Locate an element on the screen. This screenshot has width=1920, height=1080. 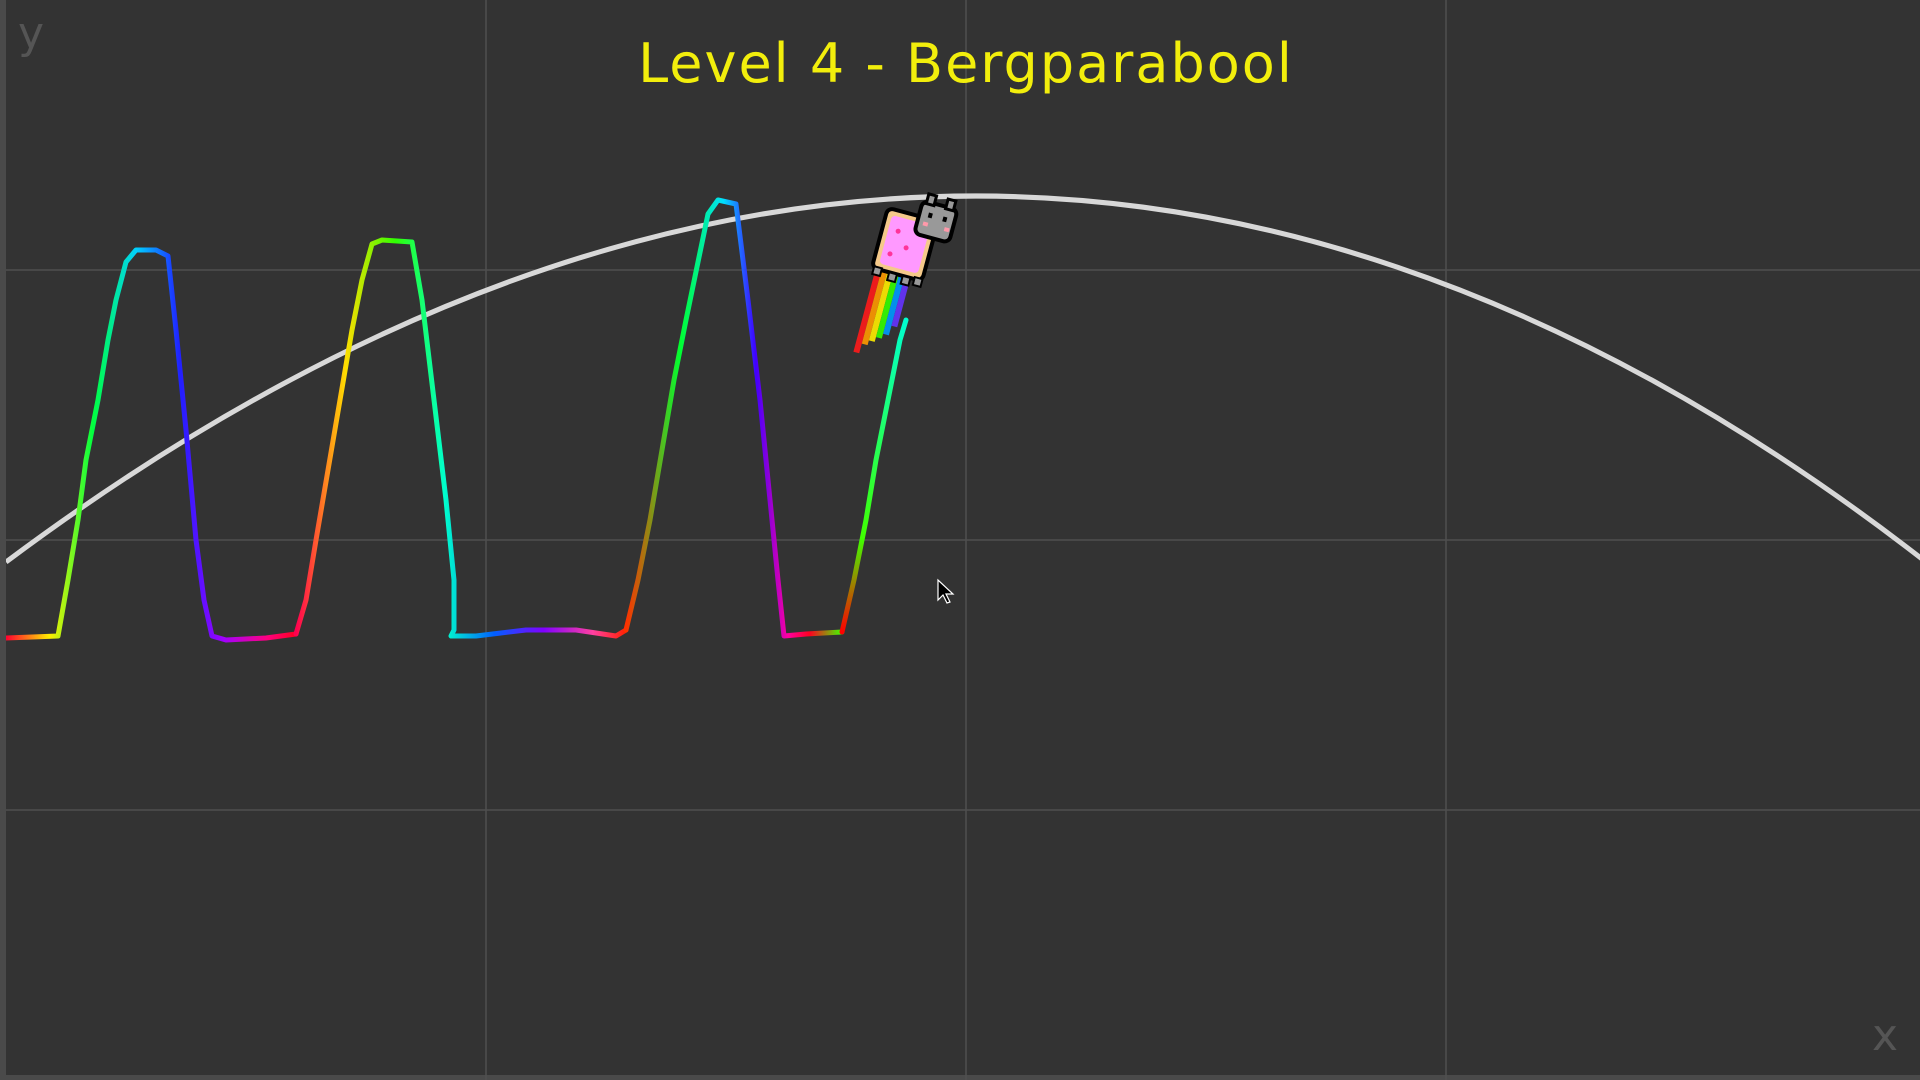
nyan-cat-icon is located at coordinates (906, 273).